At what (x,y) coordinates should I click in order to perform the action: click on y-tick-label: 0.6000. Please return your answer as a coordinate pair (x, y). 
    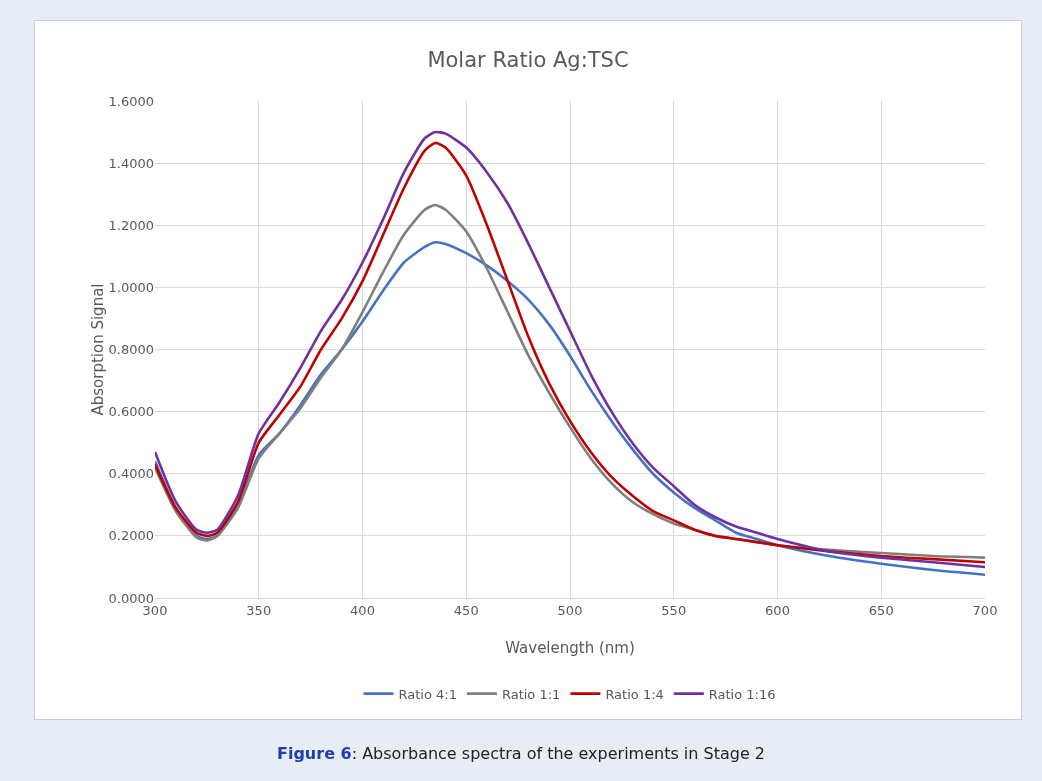
    Looking at the image, I should click on (131, 412).